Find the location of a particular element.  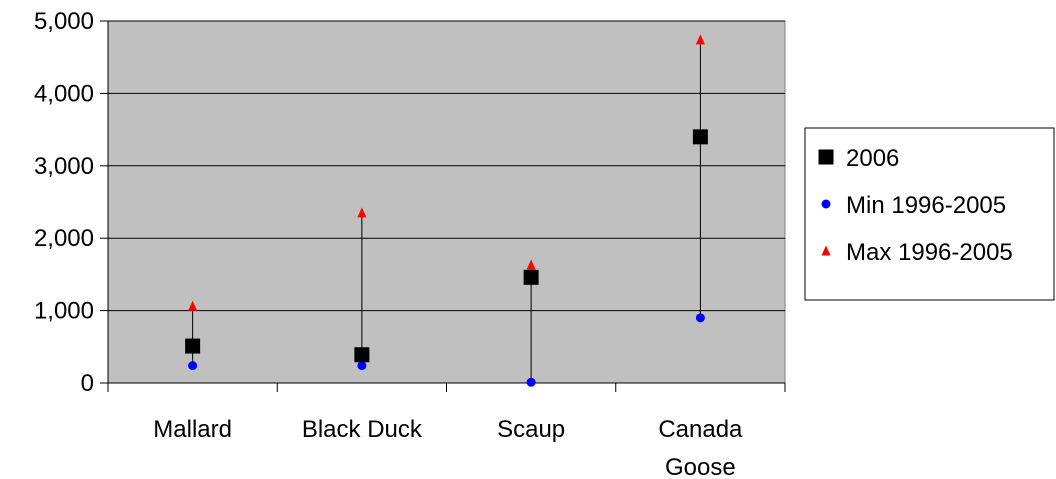

legend: 2006 Min 1996-2005 Max 1996-2005 is located at coordinates (929, 214).